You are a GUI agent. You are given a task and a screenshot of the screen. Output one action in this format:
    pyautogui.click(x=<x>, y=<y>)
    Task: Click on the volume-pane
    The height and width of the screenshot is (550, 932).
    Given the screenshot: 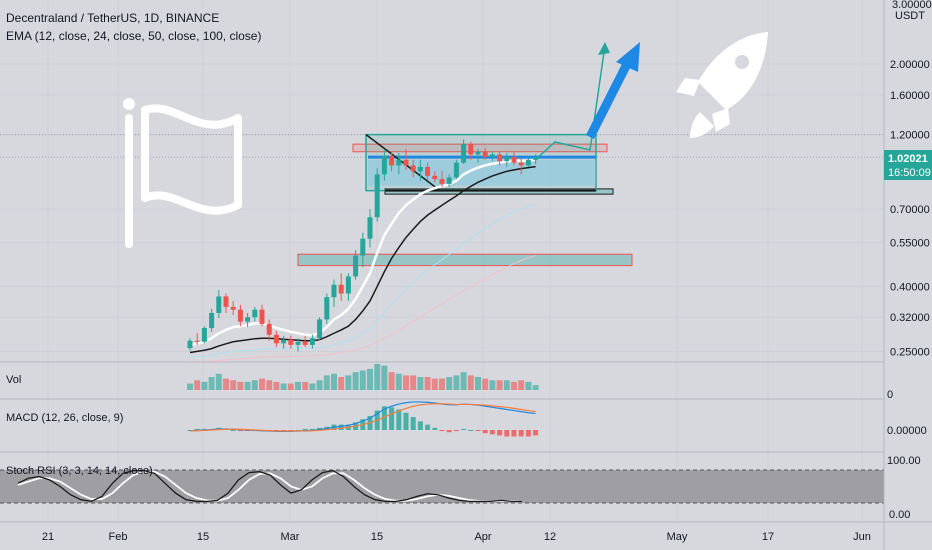 What is the action you would take?
    pyautogui.click(x=363, y=377)
    